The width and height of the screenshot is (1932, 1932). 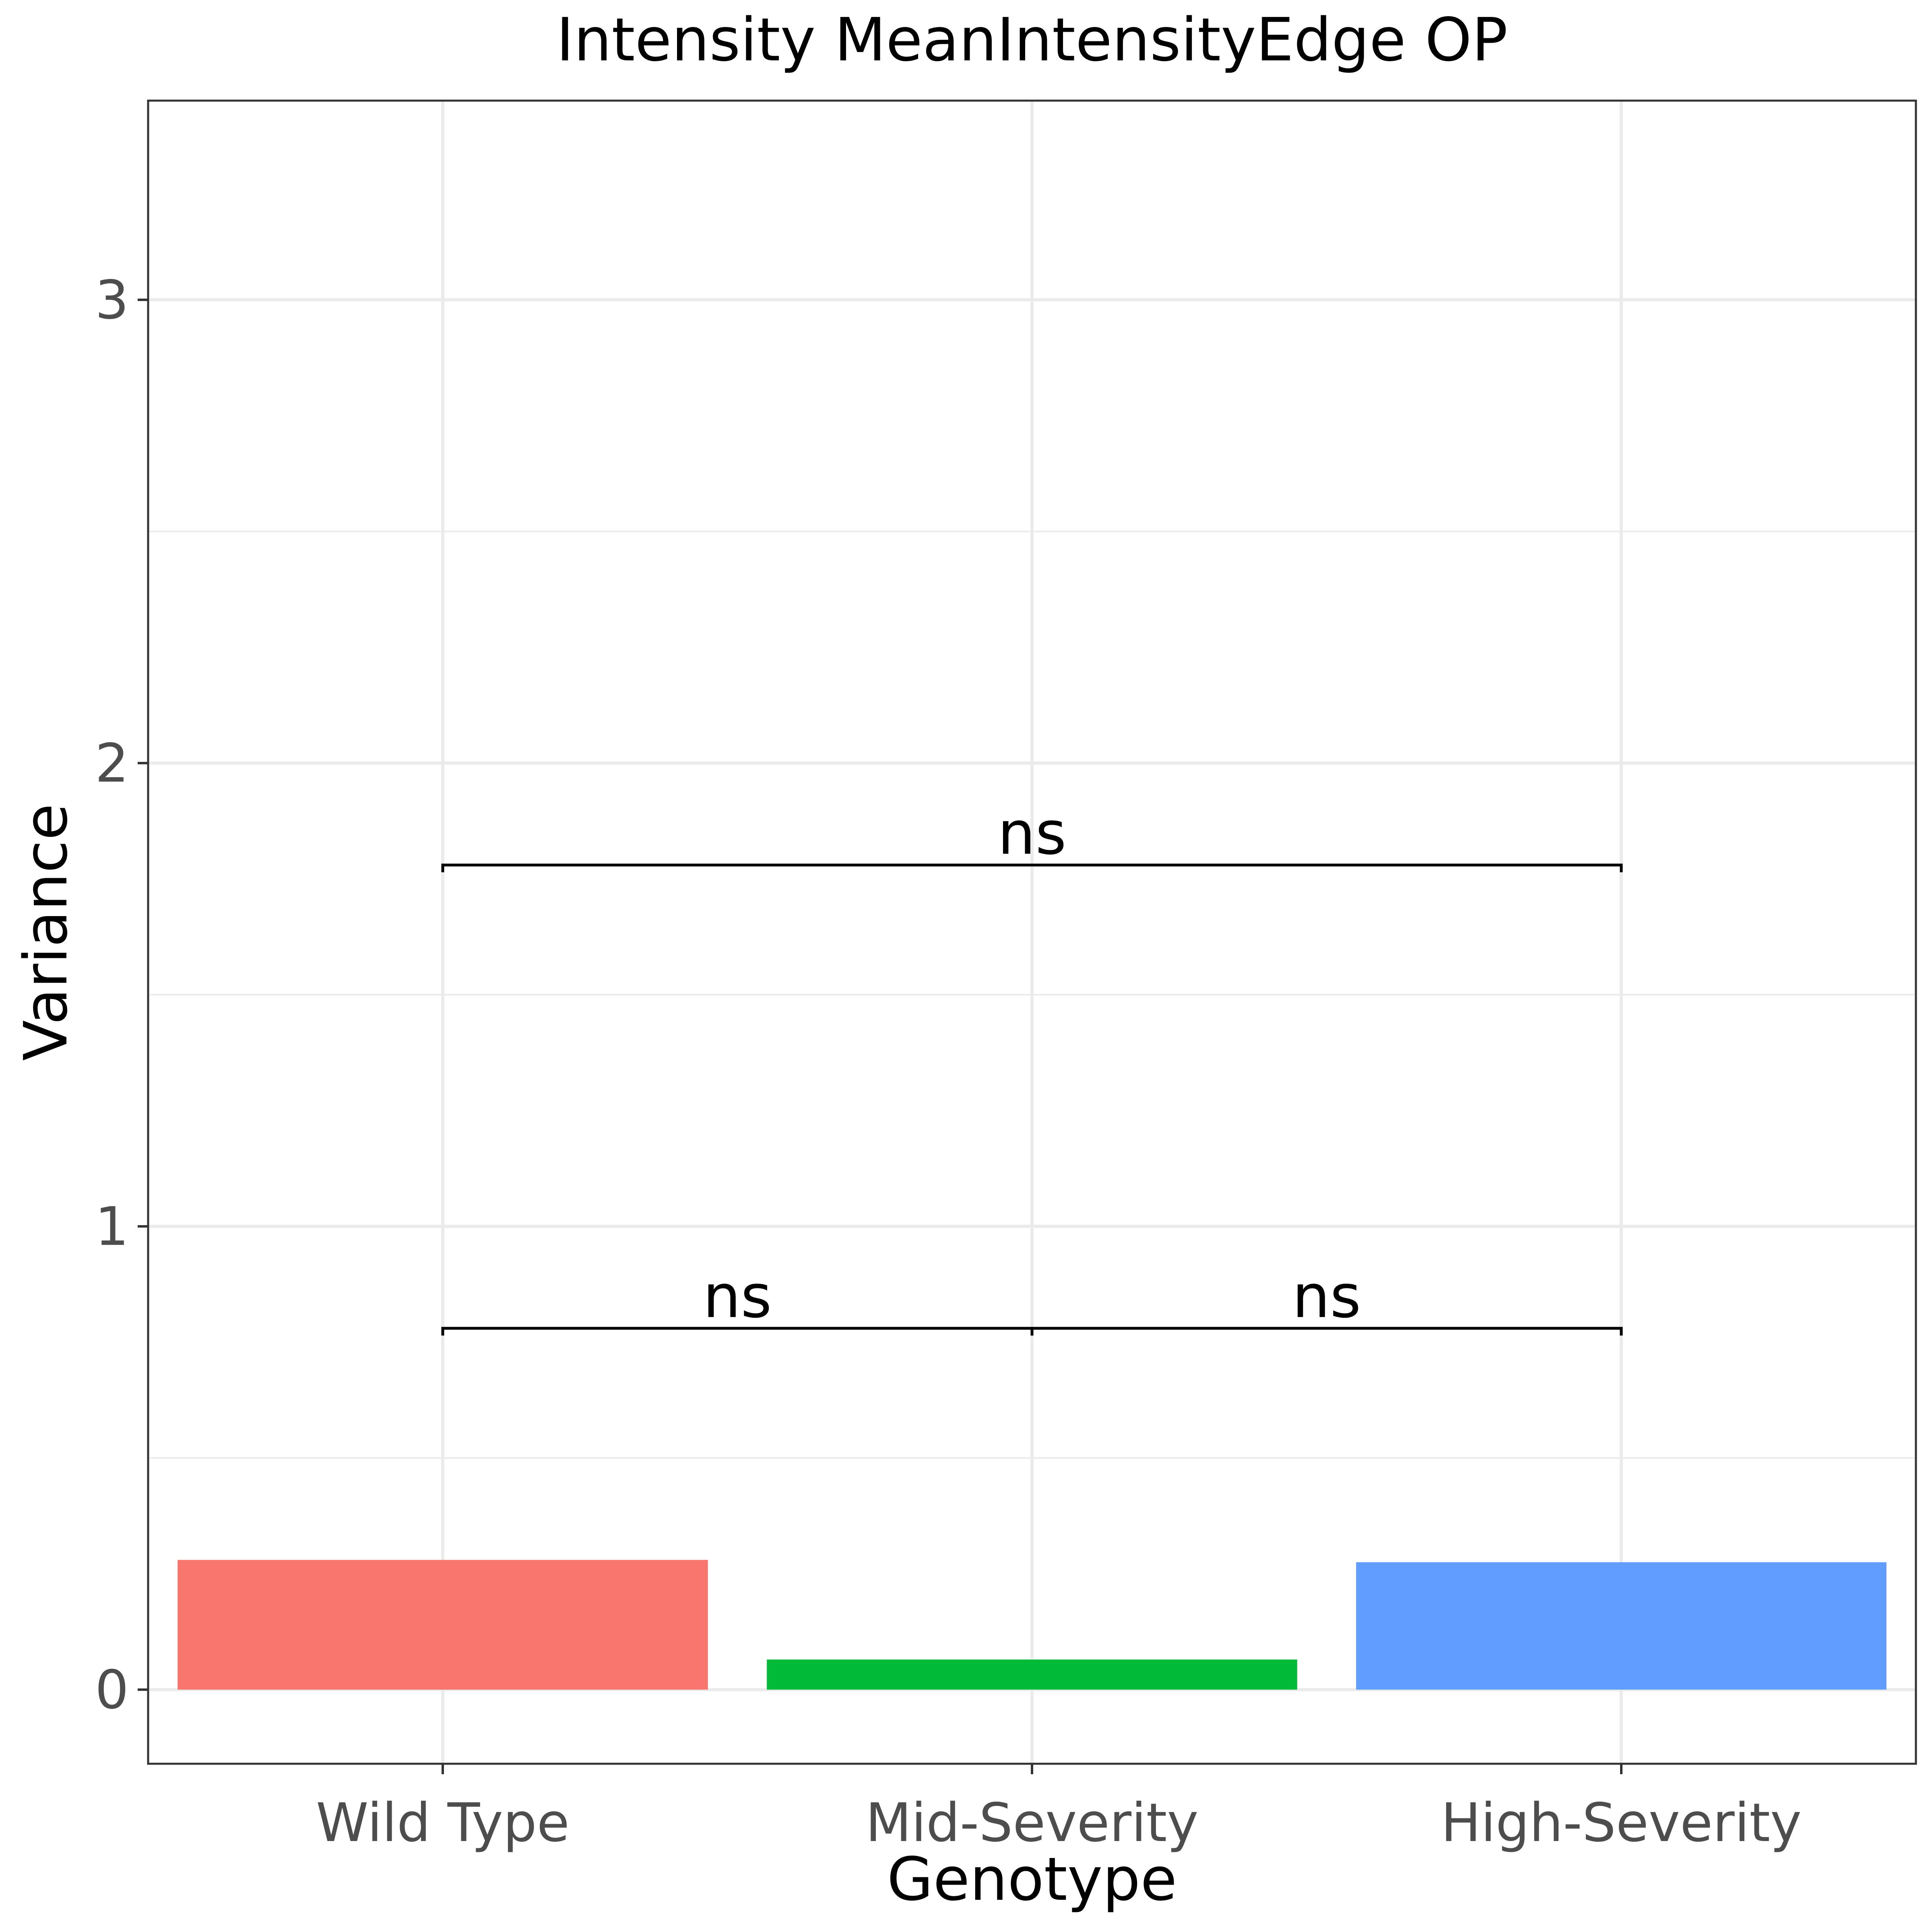 What do you see at coordinates (443, 1823) in the screenshot?
I see `x-tick-label: Wild Type` at bounding box center [443, 1823].